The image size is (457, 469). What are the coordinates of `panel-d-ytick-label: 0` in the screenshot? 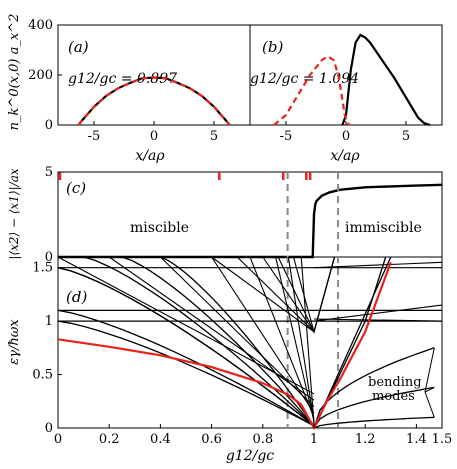 It's located at (49, 428).